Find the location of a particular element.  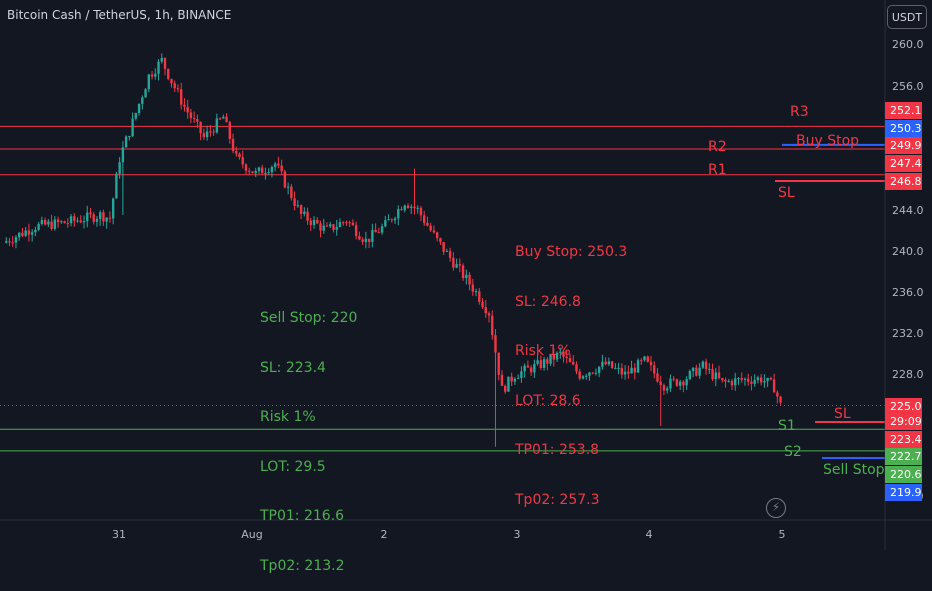

sell-note-line: Tp02: 213.2 is located at coordinates (302, 565).